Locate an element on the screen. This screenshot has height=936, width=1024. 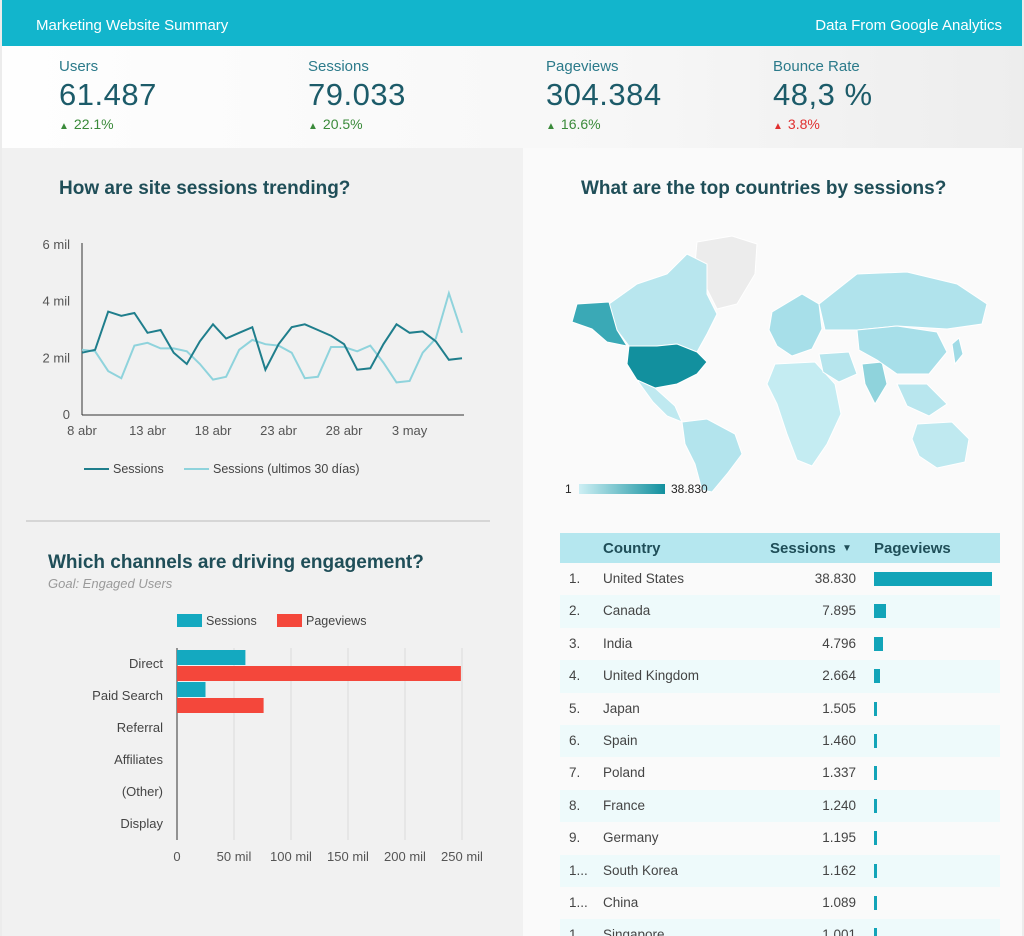
table-row: 1... South Korea 1.162 is located at coordinates (780, 870).